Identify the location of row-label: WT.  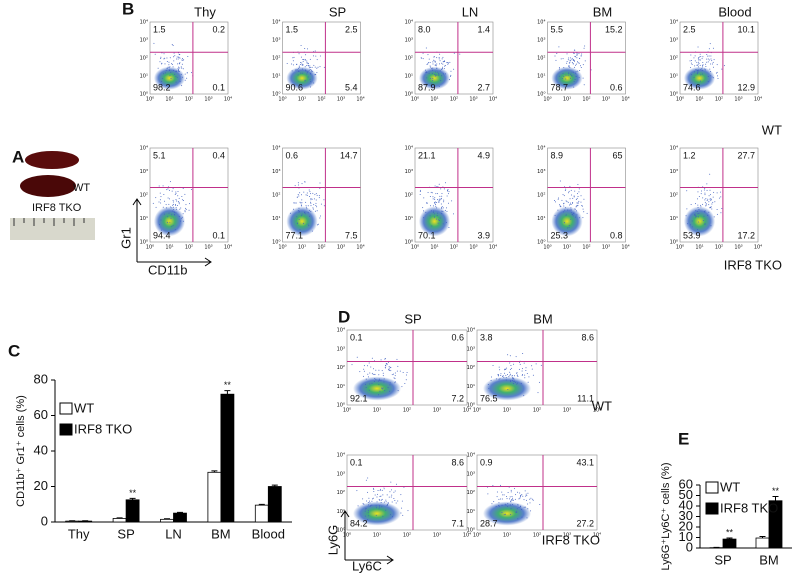
(772, 129).